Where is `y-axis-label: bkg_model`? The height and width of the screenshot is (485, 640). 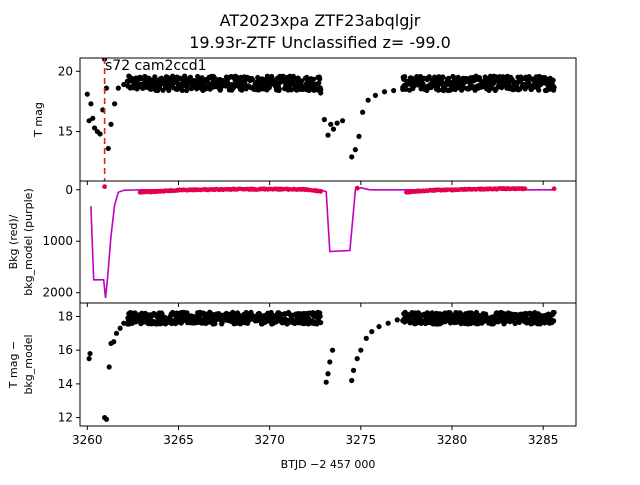
y-axis-label: bkg_model is located at coordinates (28, 364).